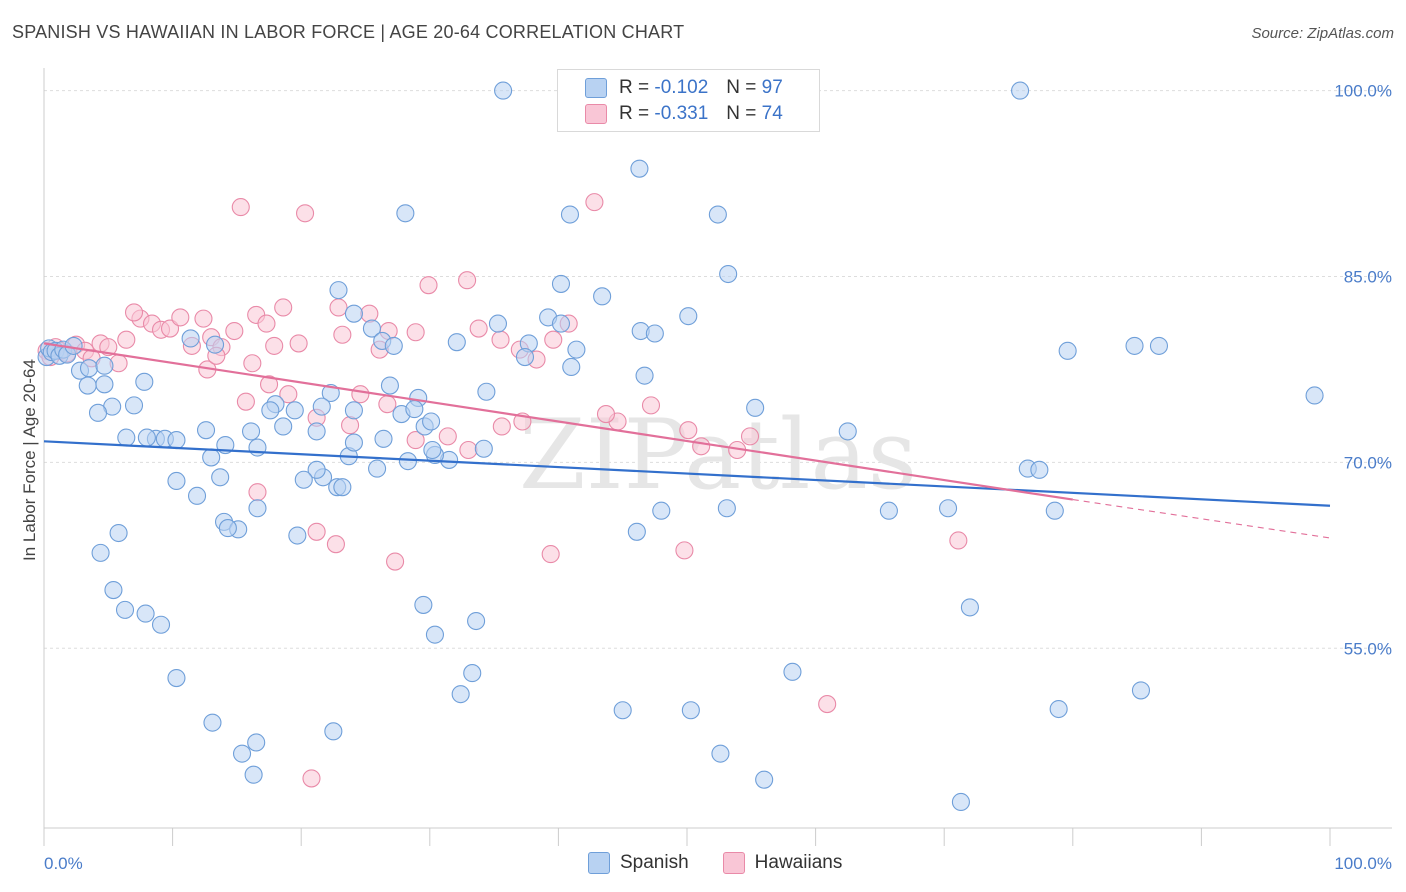 This screenshot has height=892, width=1406. What do you see at coordinates (798, 862) in the screenshot?
I see `hawaiians-legend-label: Hawaiians` at bounding box center [798, 862].